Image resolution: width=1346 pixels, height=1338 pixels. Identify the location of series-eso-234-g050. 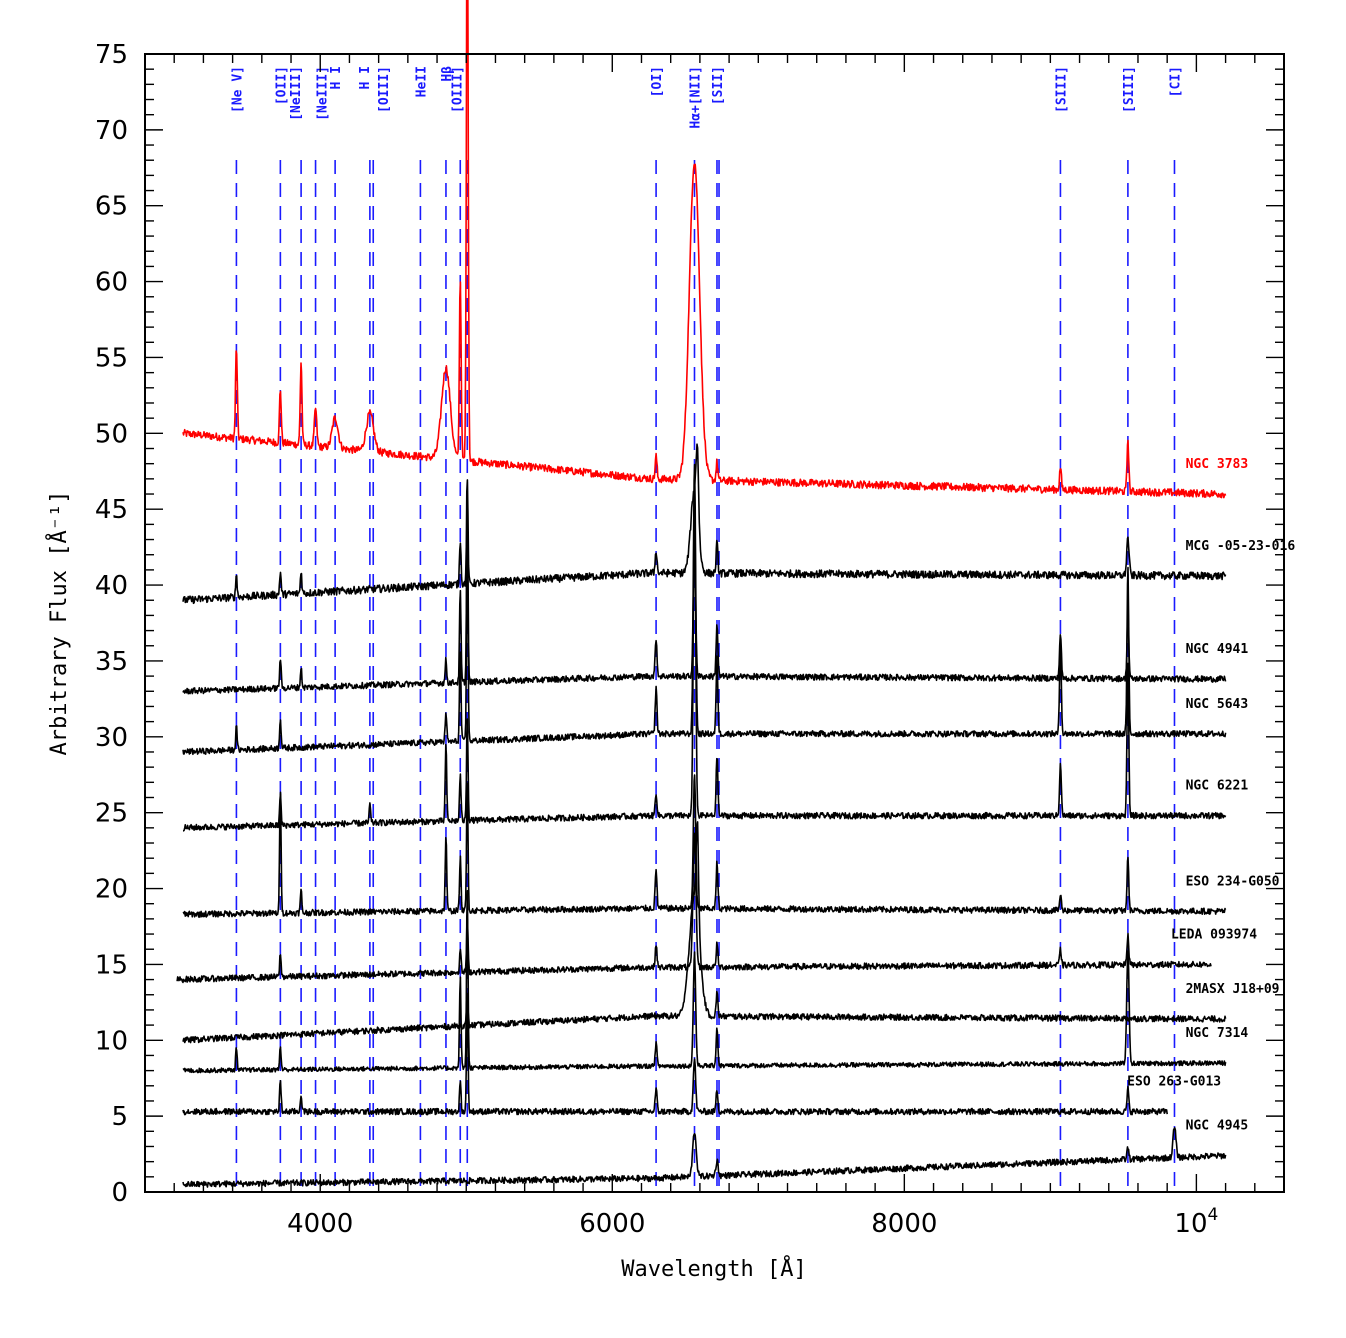
(704, 846).